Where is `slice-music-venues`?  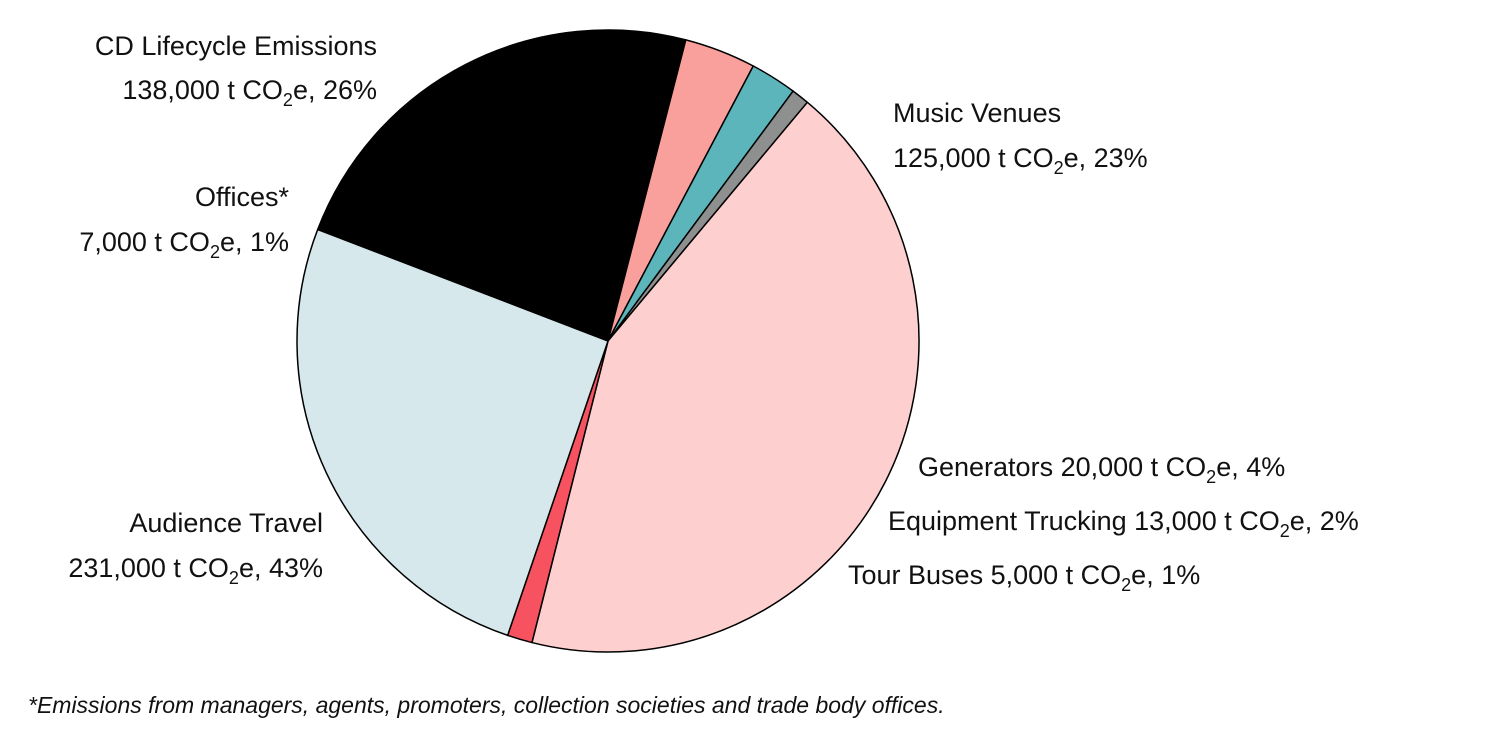
slice-music-venues is located at coordinates (501, 185).